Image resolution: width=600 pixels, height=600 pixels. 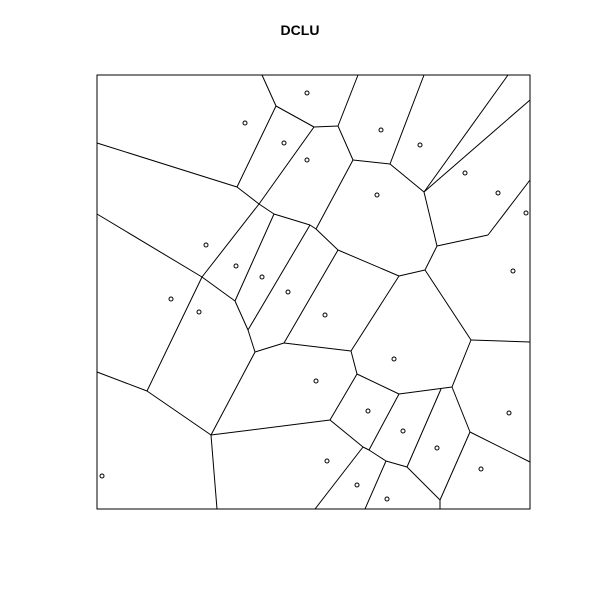 I want to click on diagram-title: DCLU, so click(x=300, y=30).